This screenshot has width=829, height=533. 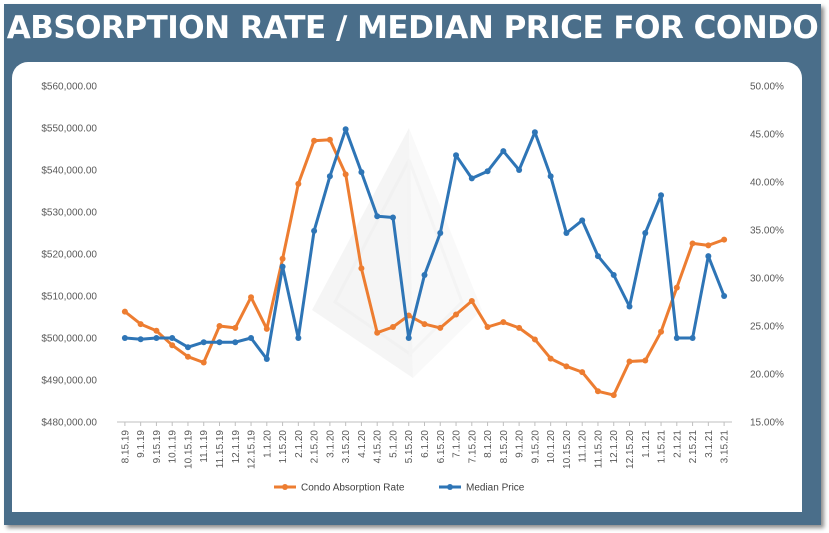 What do you see at coordinates (69, 171) in the screenshot?
I see `left-axis-tick-label: $540,000.00` at bounding box center [69, 171].